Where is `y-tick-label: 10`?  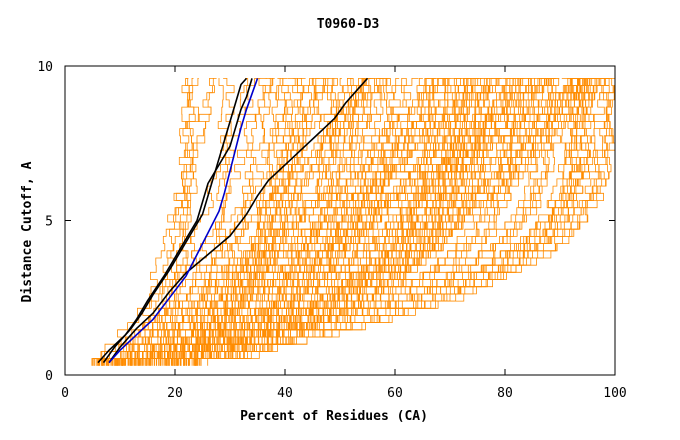
y-tick-label: 10 is located at coordinates (45, 67).